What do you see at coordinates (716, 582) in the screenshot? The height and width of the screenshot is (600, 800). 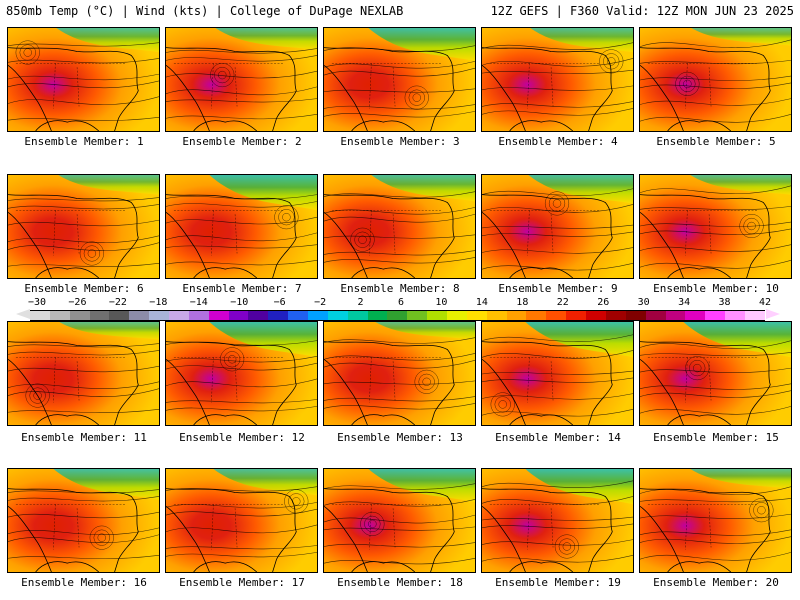 I see `ensemble-member-label: Ensemble Member: 20` at bounding box center [716, 582].